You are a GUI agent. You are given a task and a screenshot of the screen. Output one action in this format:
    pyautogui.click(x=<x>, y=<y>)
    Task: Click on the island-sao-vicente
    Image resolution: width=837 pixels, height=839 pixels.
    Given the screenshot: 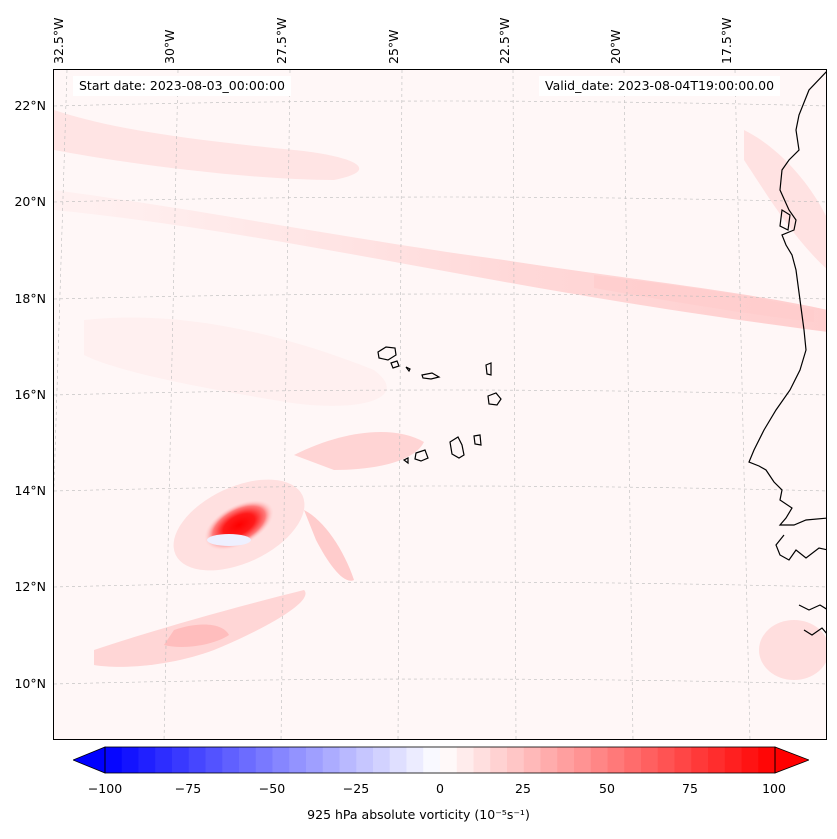 What is the action you would take?
    pyautogui.click(x=395, y=364)
    